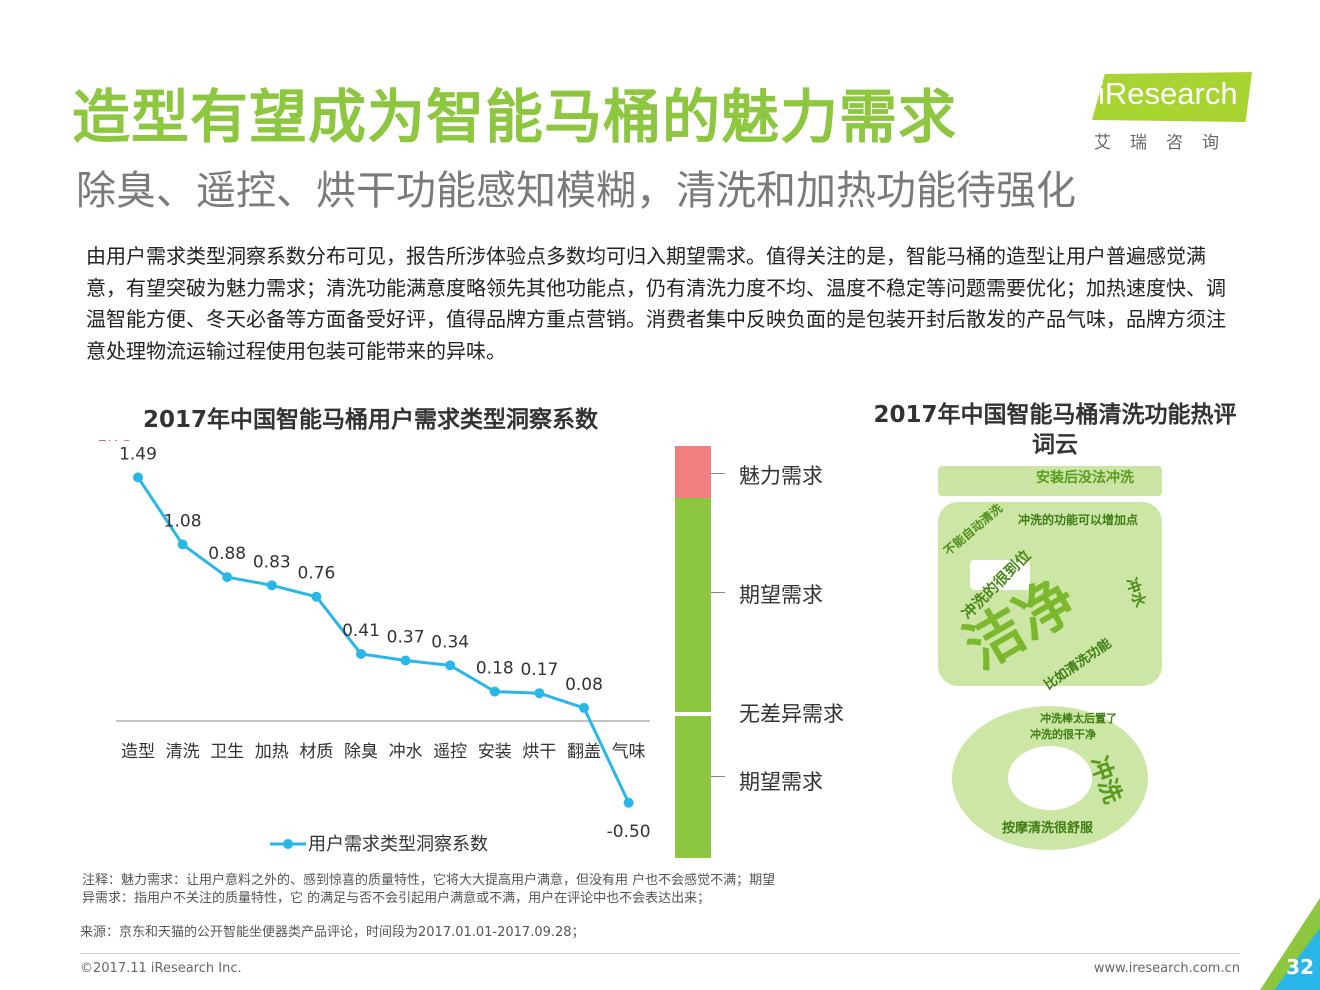 The width and height of the screenshot is (1320, 990). I want to click on bar-label-indifferent: 无差异需求, so click(791, 714).